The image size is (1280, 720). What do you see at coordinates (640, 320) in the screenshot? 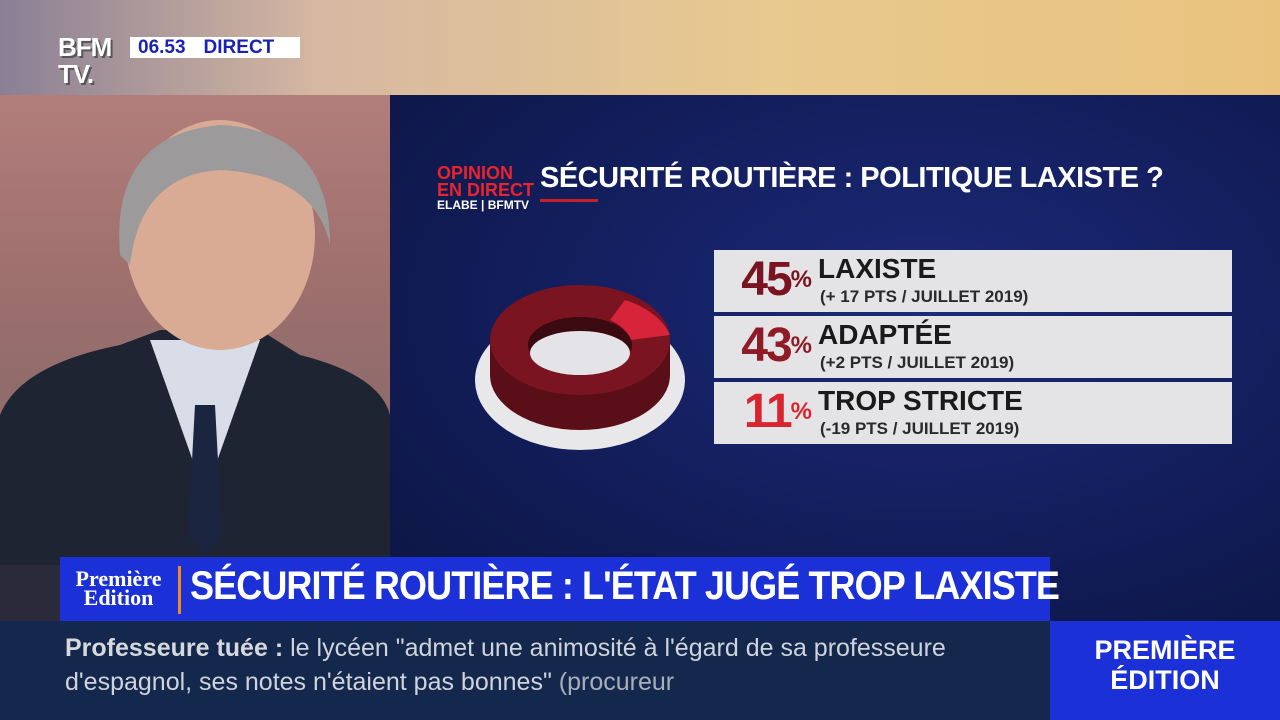
I see `donut-slice-trop-stricte` at bounding box center [640, 320].